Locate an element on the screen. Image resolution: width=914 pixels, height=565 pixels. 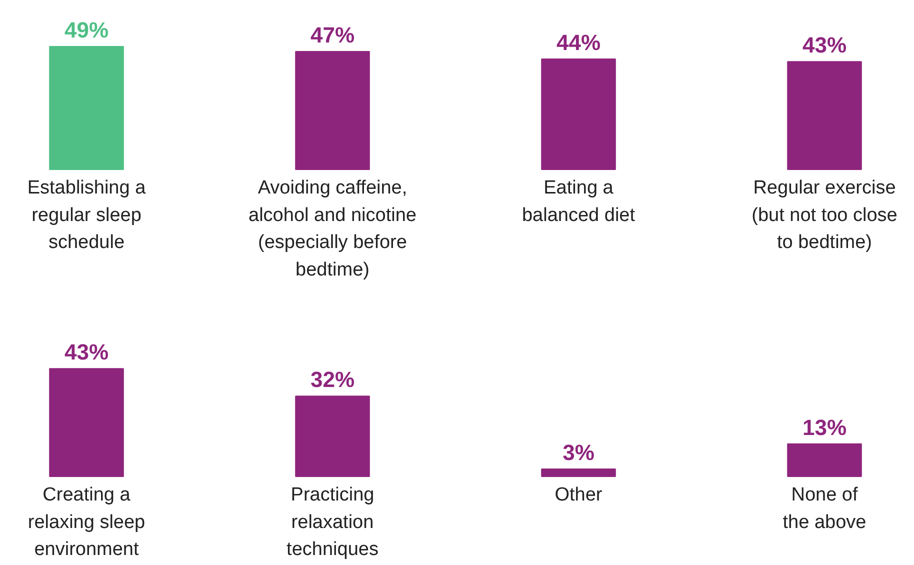
x-tick-label: Avoiding caffeine, alcohol and nicotine (especially before bedtime) is located at coordinates (332, 229).